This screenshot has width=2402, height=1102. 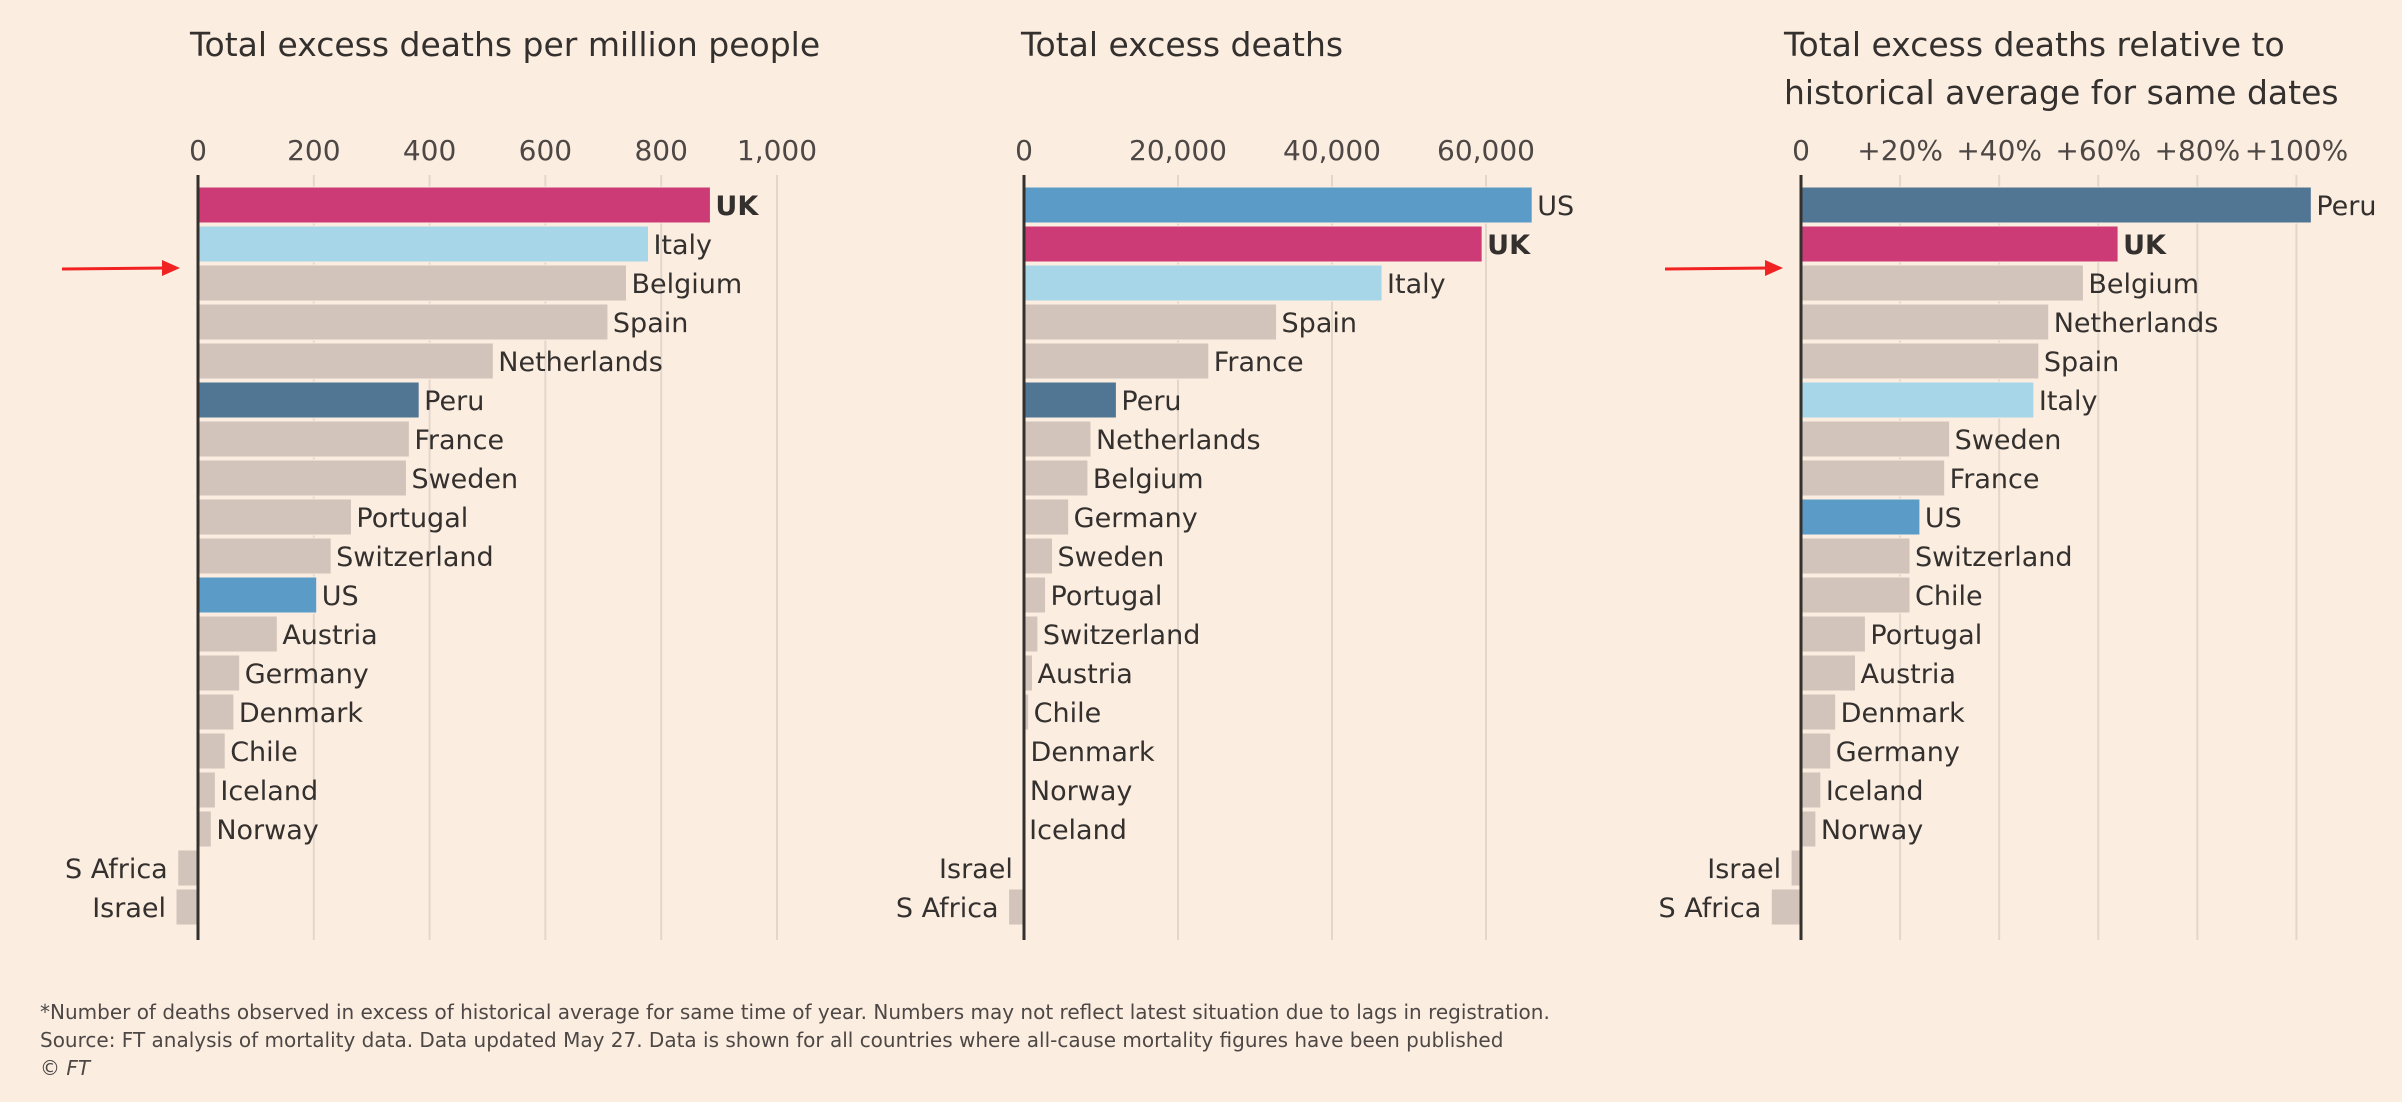 I want to click on chart3-bar-norway, so click(x=1808, y=829).